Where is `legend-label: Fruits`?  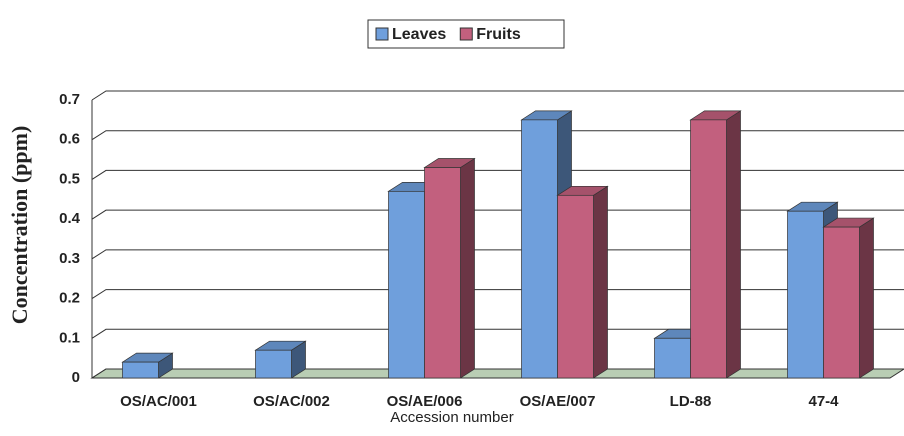 legend-label: Fruits is located at coordinates (498, 34).